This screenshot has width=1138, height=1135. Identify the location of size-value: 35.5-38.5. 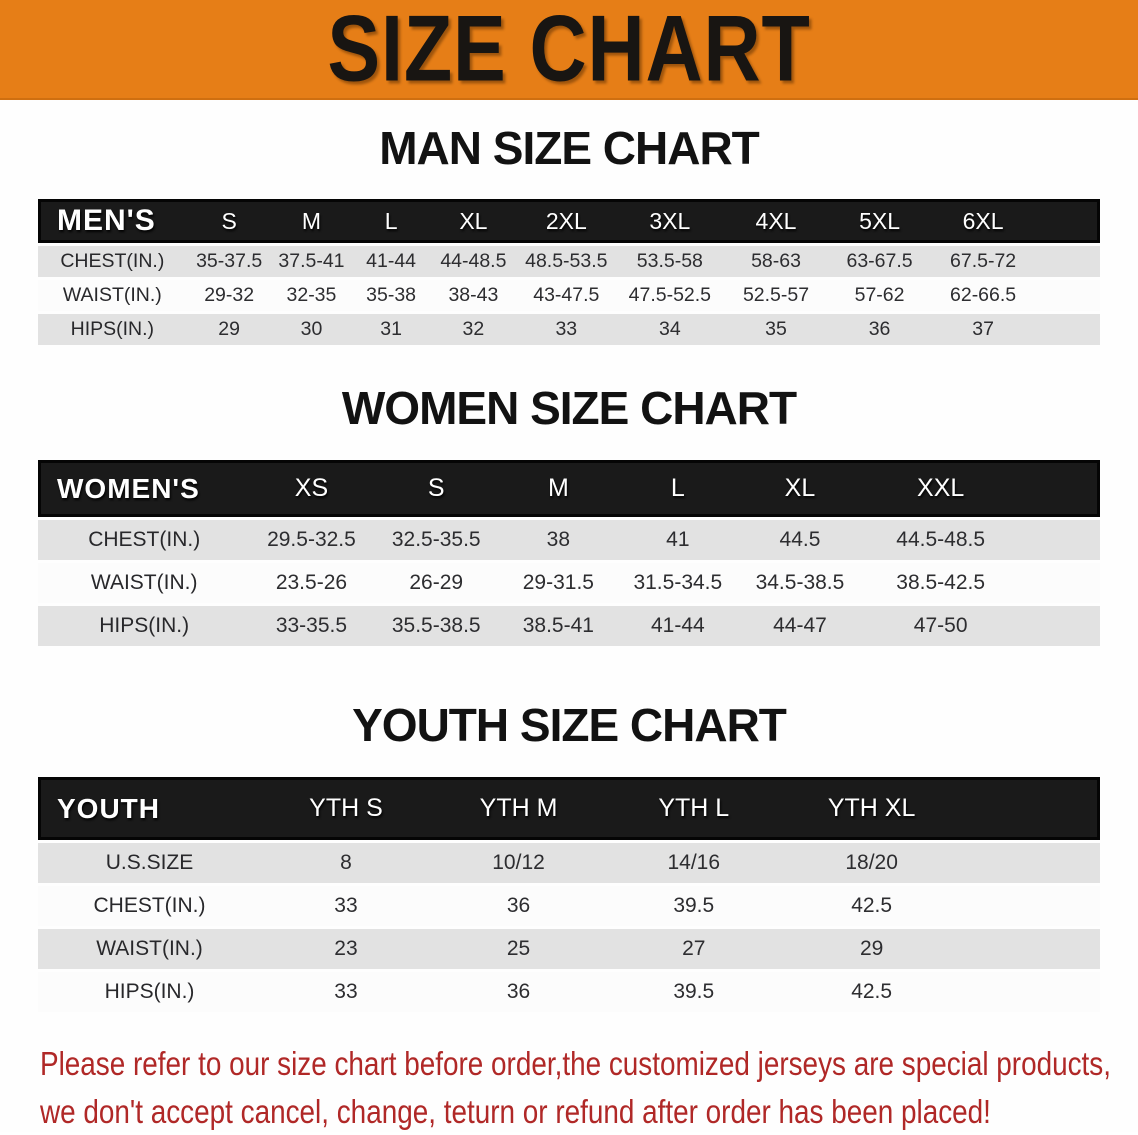
(436, 626).